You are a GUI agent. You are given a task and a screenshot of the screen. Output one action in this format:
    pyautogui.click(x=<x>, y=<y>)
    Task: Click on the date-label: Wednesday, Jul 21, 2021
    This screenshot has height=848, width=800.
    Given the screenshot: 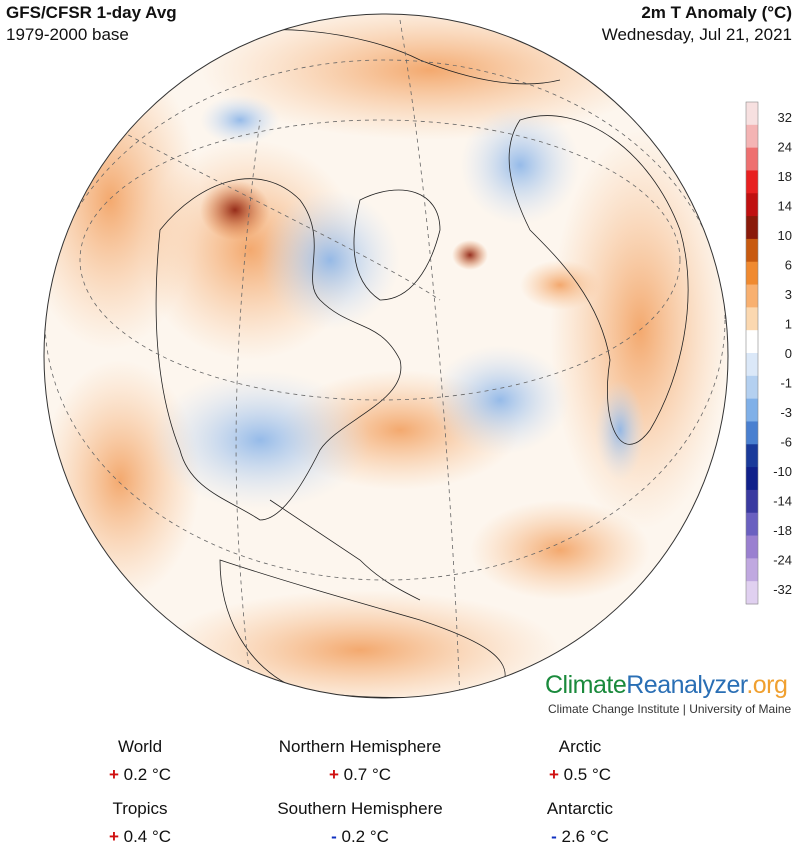 What is the action you would take?
    pyautogui.click(x=696, y=34)
    